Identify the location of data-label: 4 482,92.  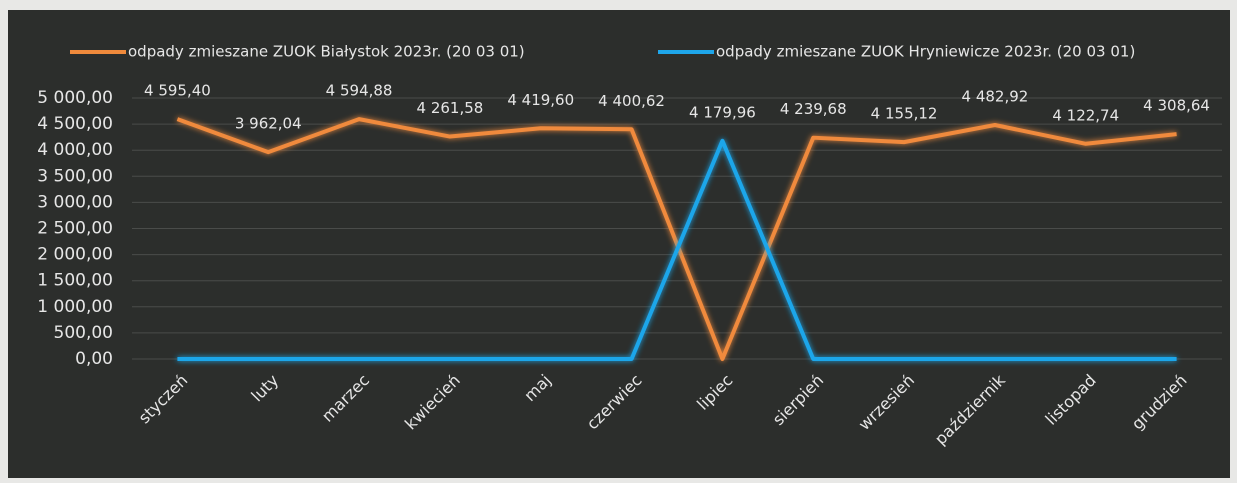
(995, 96).